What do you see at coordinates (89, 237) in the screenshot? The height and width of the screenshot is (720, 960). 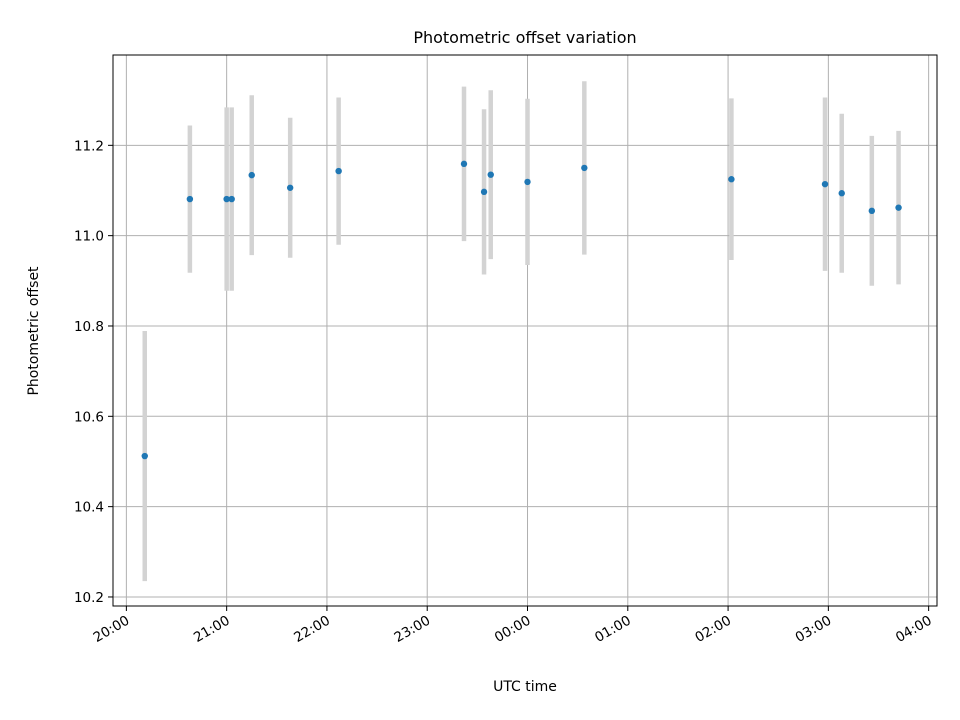 I see `y-tick-label: 11.0` at bounding box center [89, 237].